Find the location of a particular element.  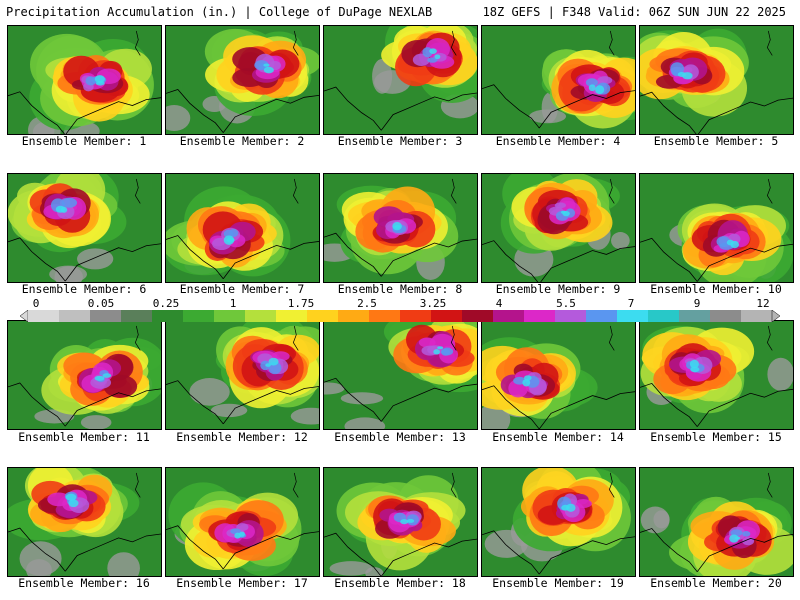

colorbar-tick-label: 0.05 is located at coordinates (101, 303).